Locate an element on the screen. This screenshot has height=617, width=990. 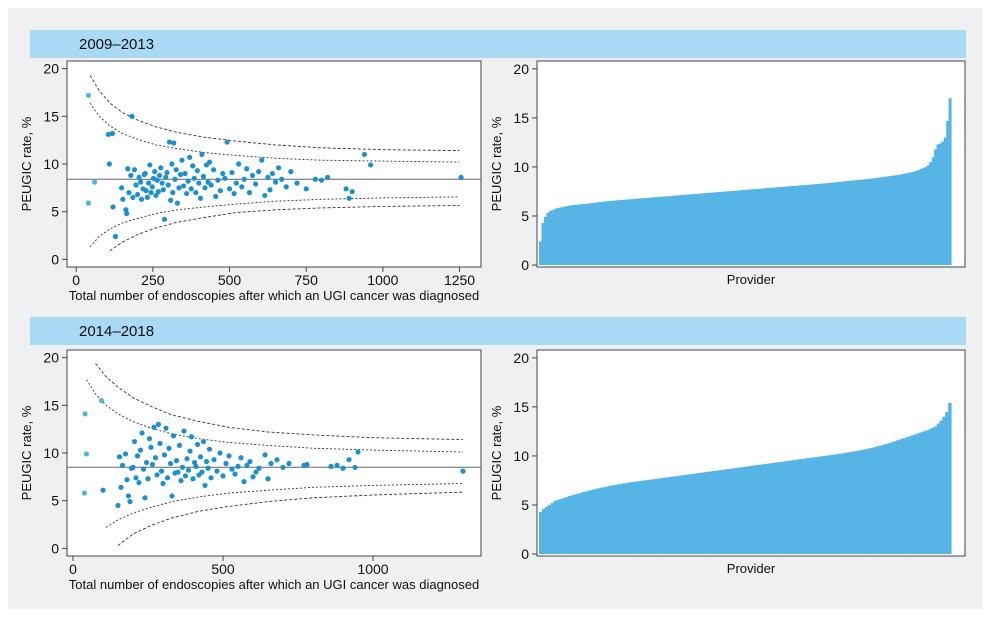
x-tick-label: 1000 is located at coordinates (382, 280).